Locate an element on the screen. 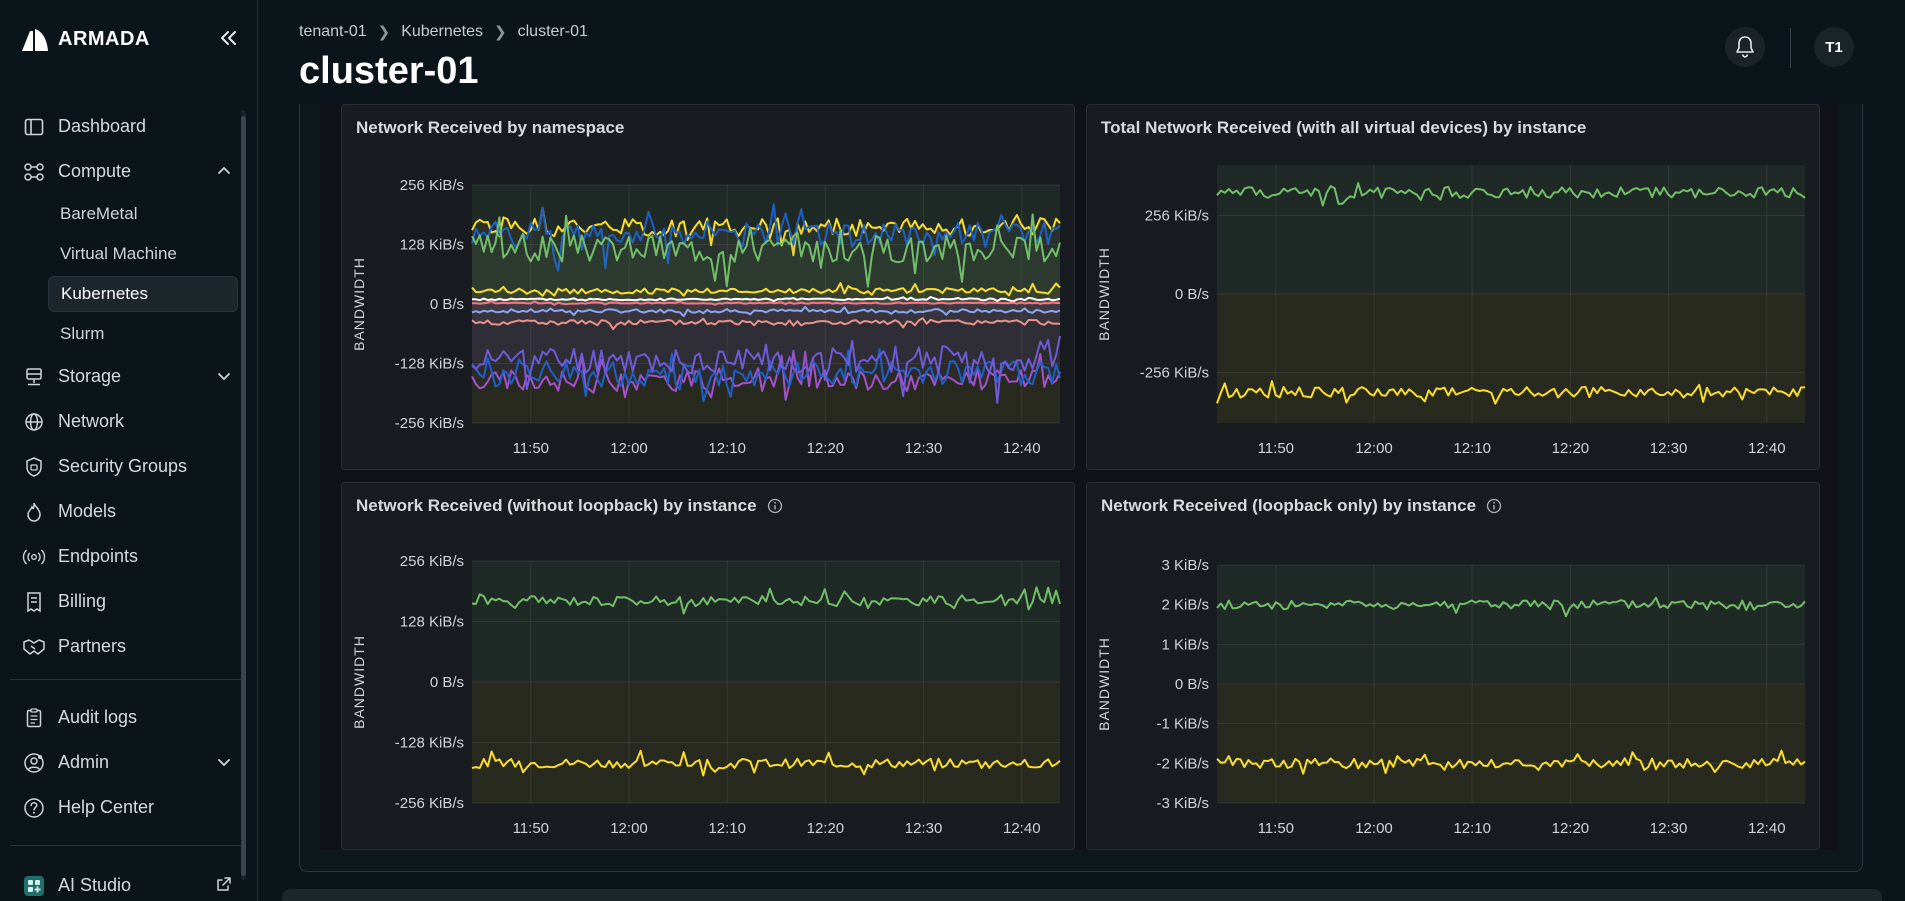 This screenshot has height=901, width=1905. sidebar-subitem-kubernetes: Kubernetes is located at coordinates (143, 294).